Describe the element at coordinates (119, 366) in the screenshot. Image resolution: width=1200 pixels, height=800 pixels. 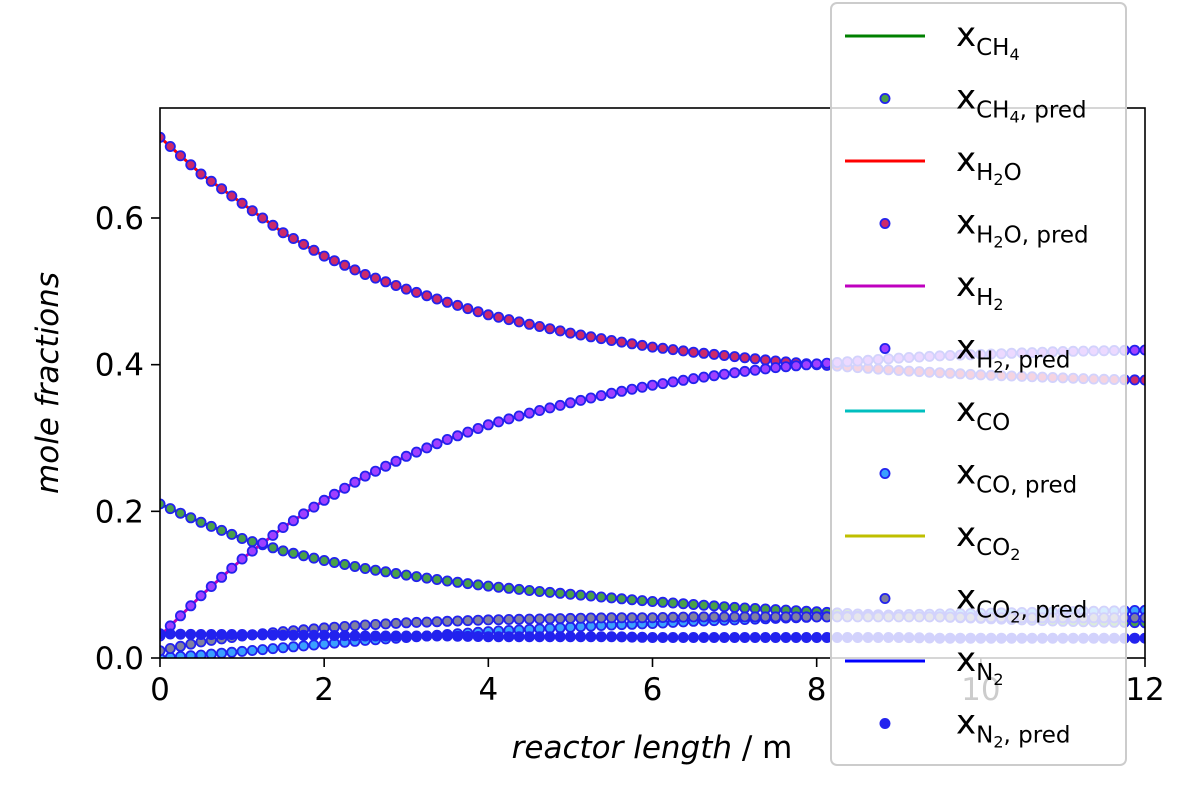
I see `y-tick-label: 0.4` at that location.